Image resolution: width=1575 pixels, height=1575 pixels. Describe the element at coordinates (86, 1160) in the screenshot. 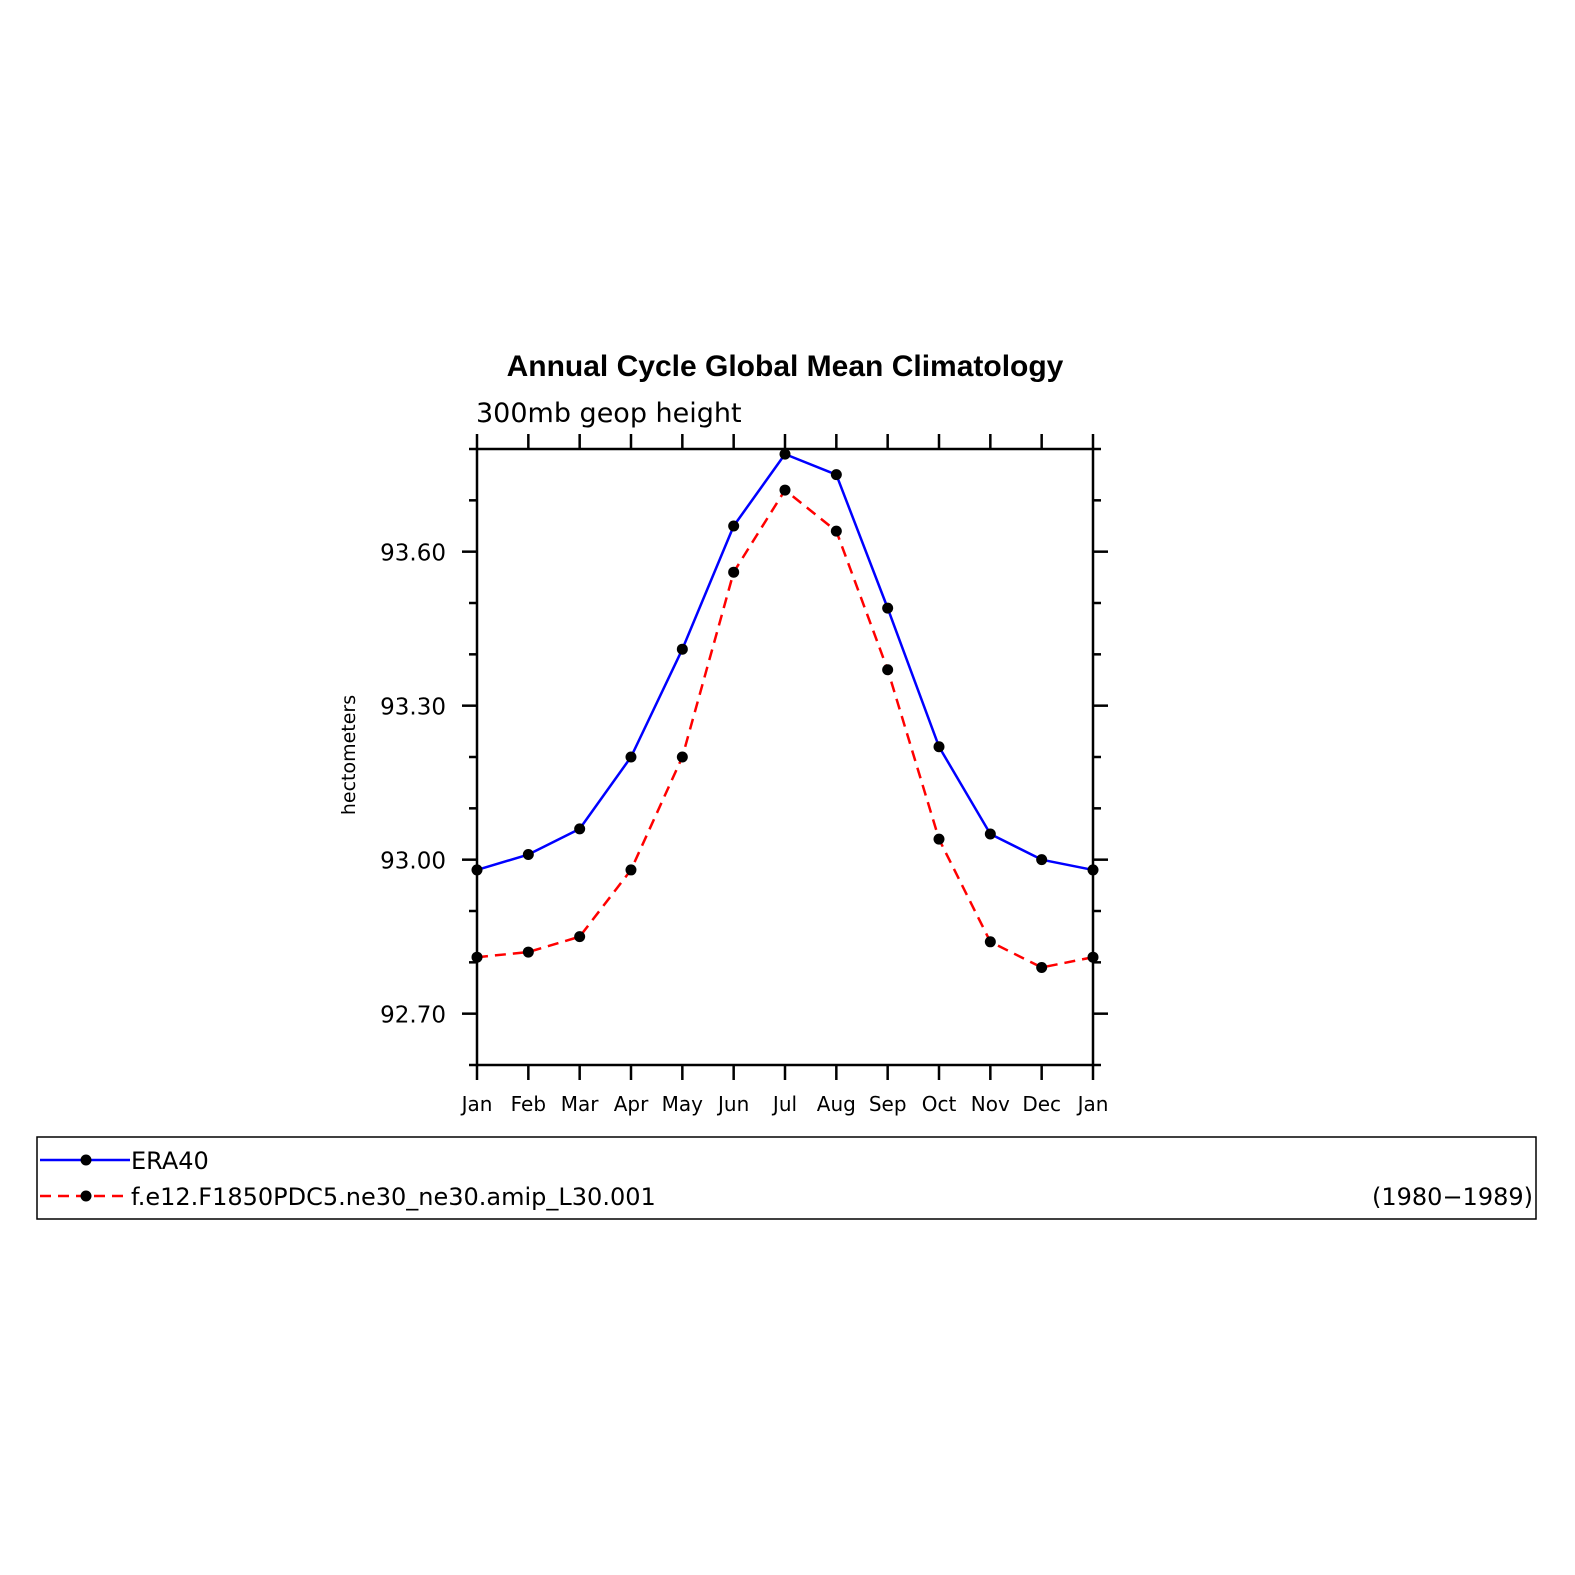

I see `legend-marker-era40` at that location.